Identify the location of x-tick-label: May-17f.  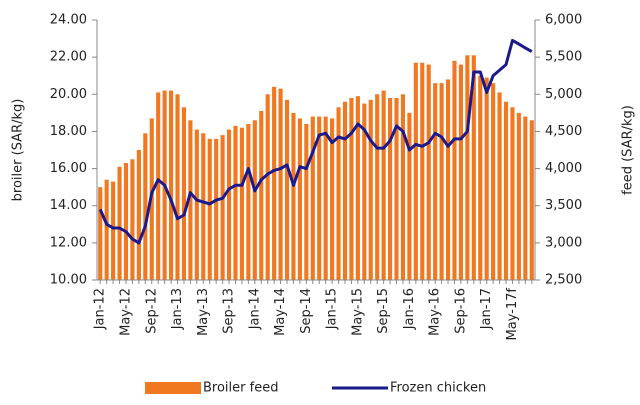
(512, 314).